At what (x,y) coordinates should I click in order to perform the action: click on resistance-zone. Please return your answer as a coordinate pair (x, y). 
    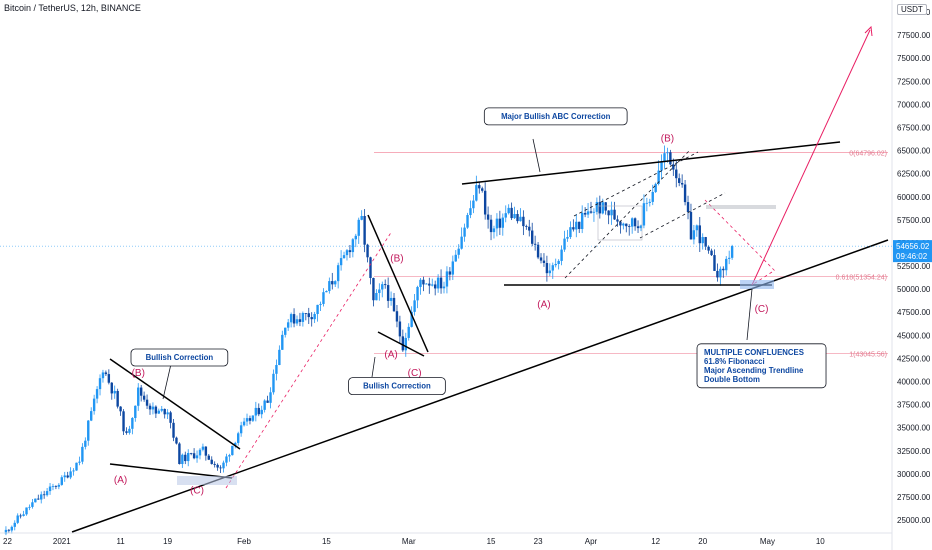
    Looking at the image, I should click on (741, 207).